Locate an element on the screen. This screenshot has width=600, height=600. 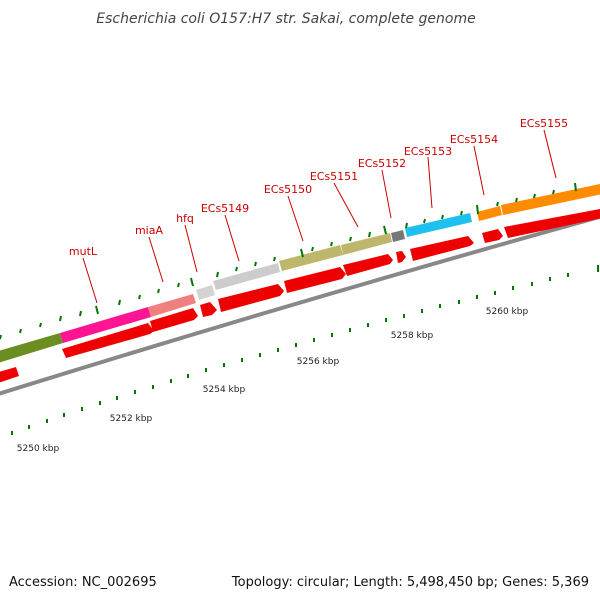
scale-label: 5256 kbp is located at coordinates (318, 362).